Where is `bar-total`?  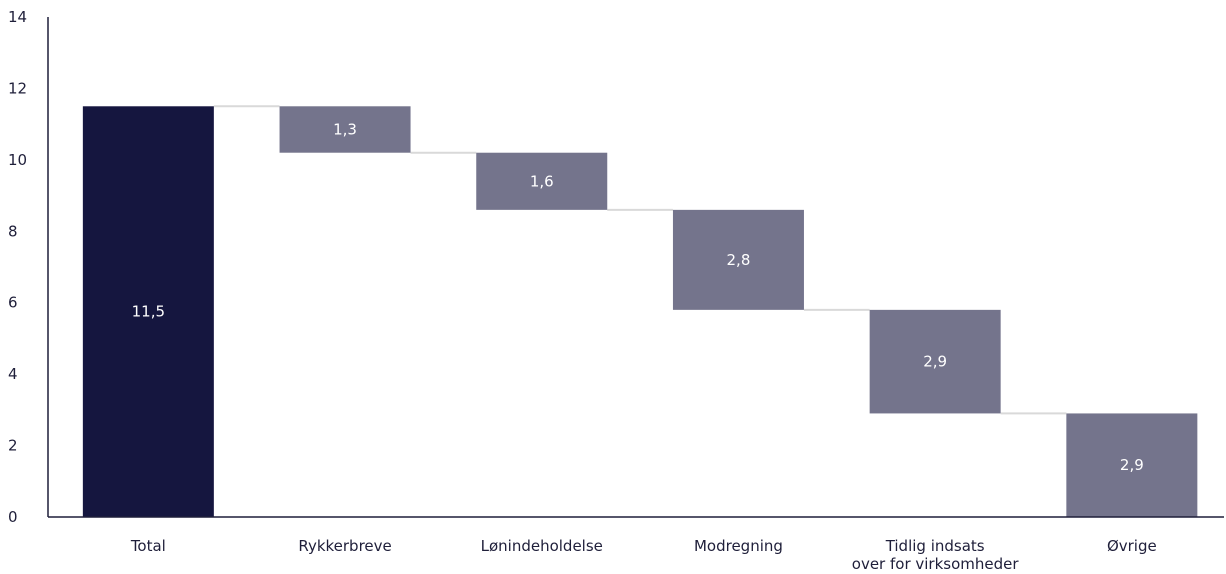
bar-total is located at coordinates (148, 312).